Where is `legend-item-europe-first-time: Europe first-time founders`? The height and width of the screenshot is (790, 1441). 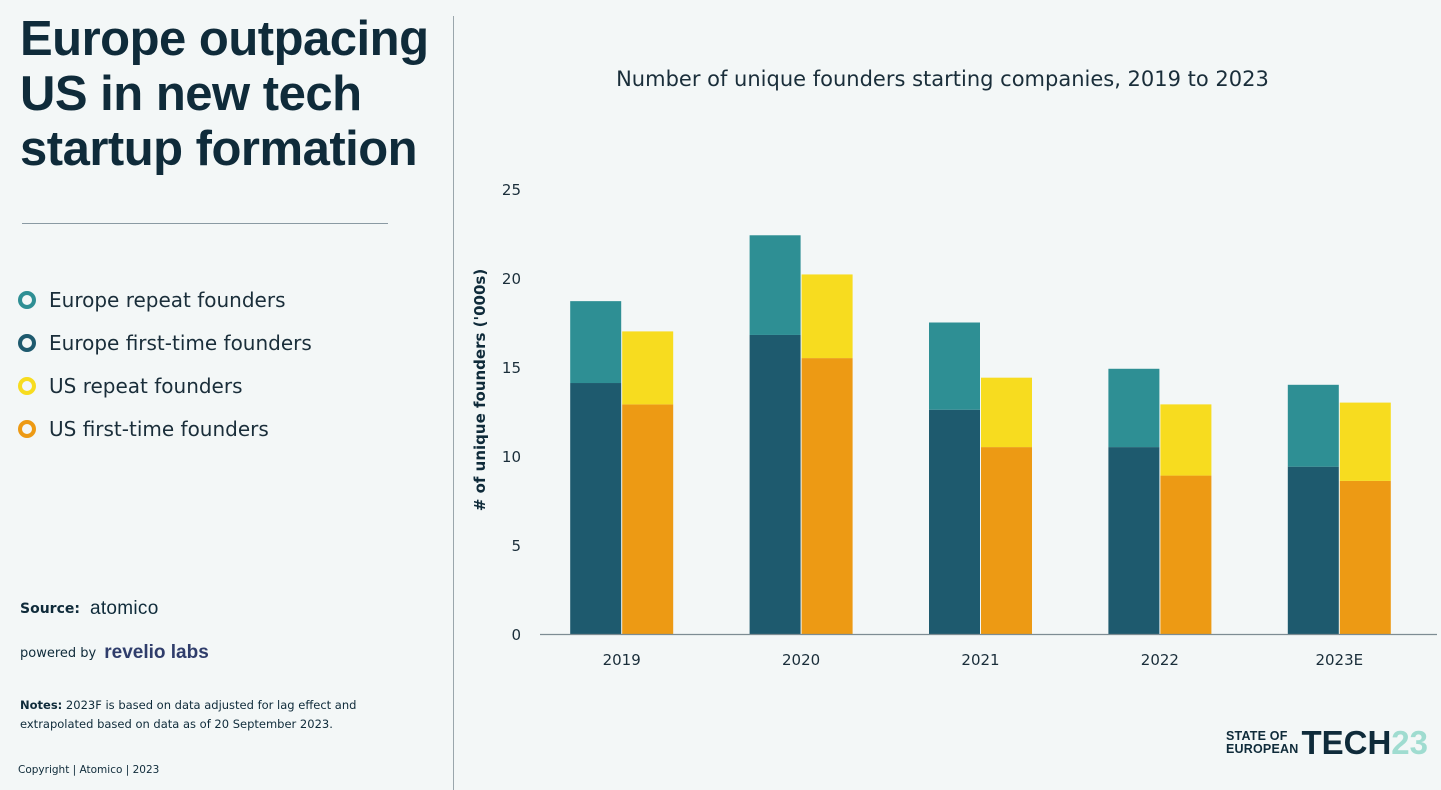
legend-item-europe-first-time: Europe first-time founders is located at coordinates (165, 342).